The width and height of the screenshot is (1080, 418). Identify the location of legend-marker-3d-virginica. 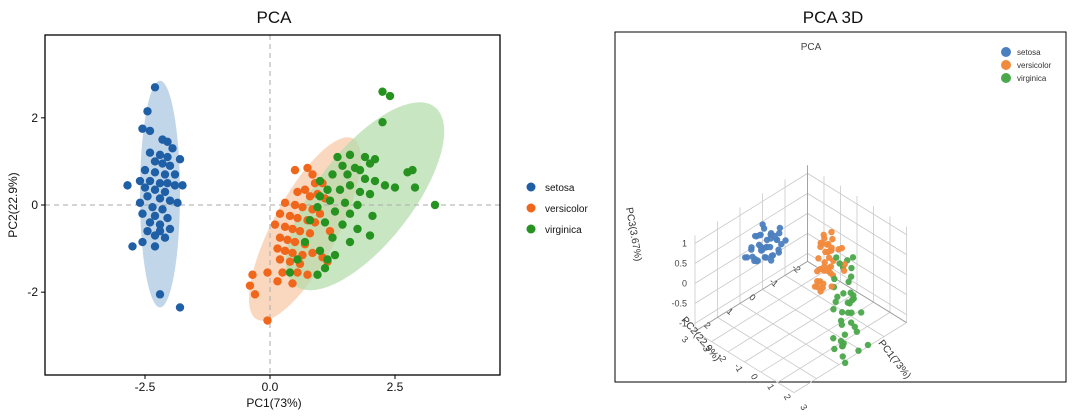
(1006, 78).